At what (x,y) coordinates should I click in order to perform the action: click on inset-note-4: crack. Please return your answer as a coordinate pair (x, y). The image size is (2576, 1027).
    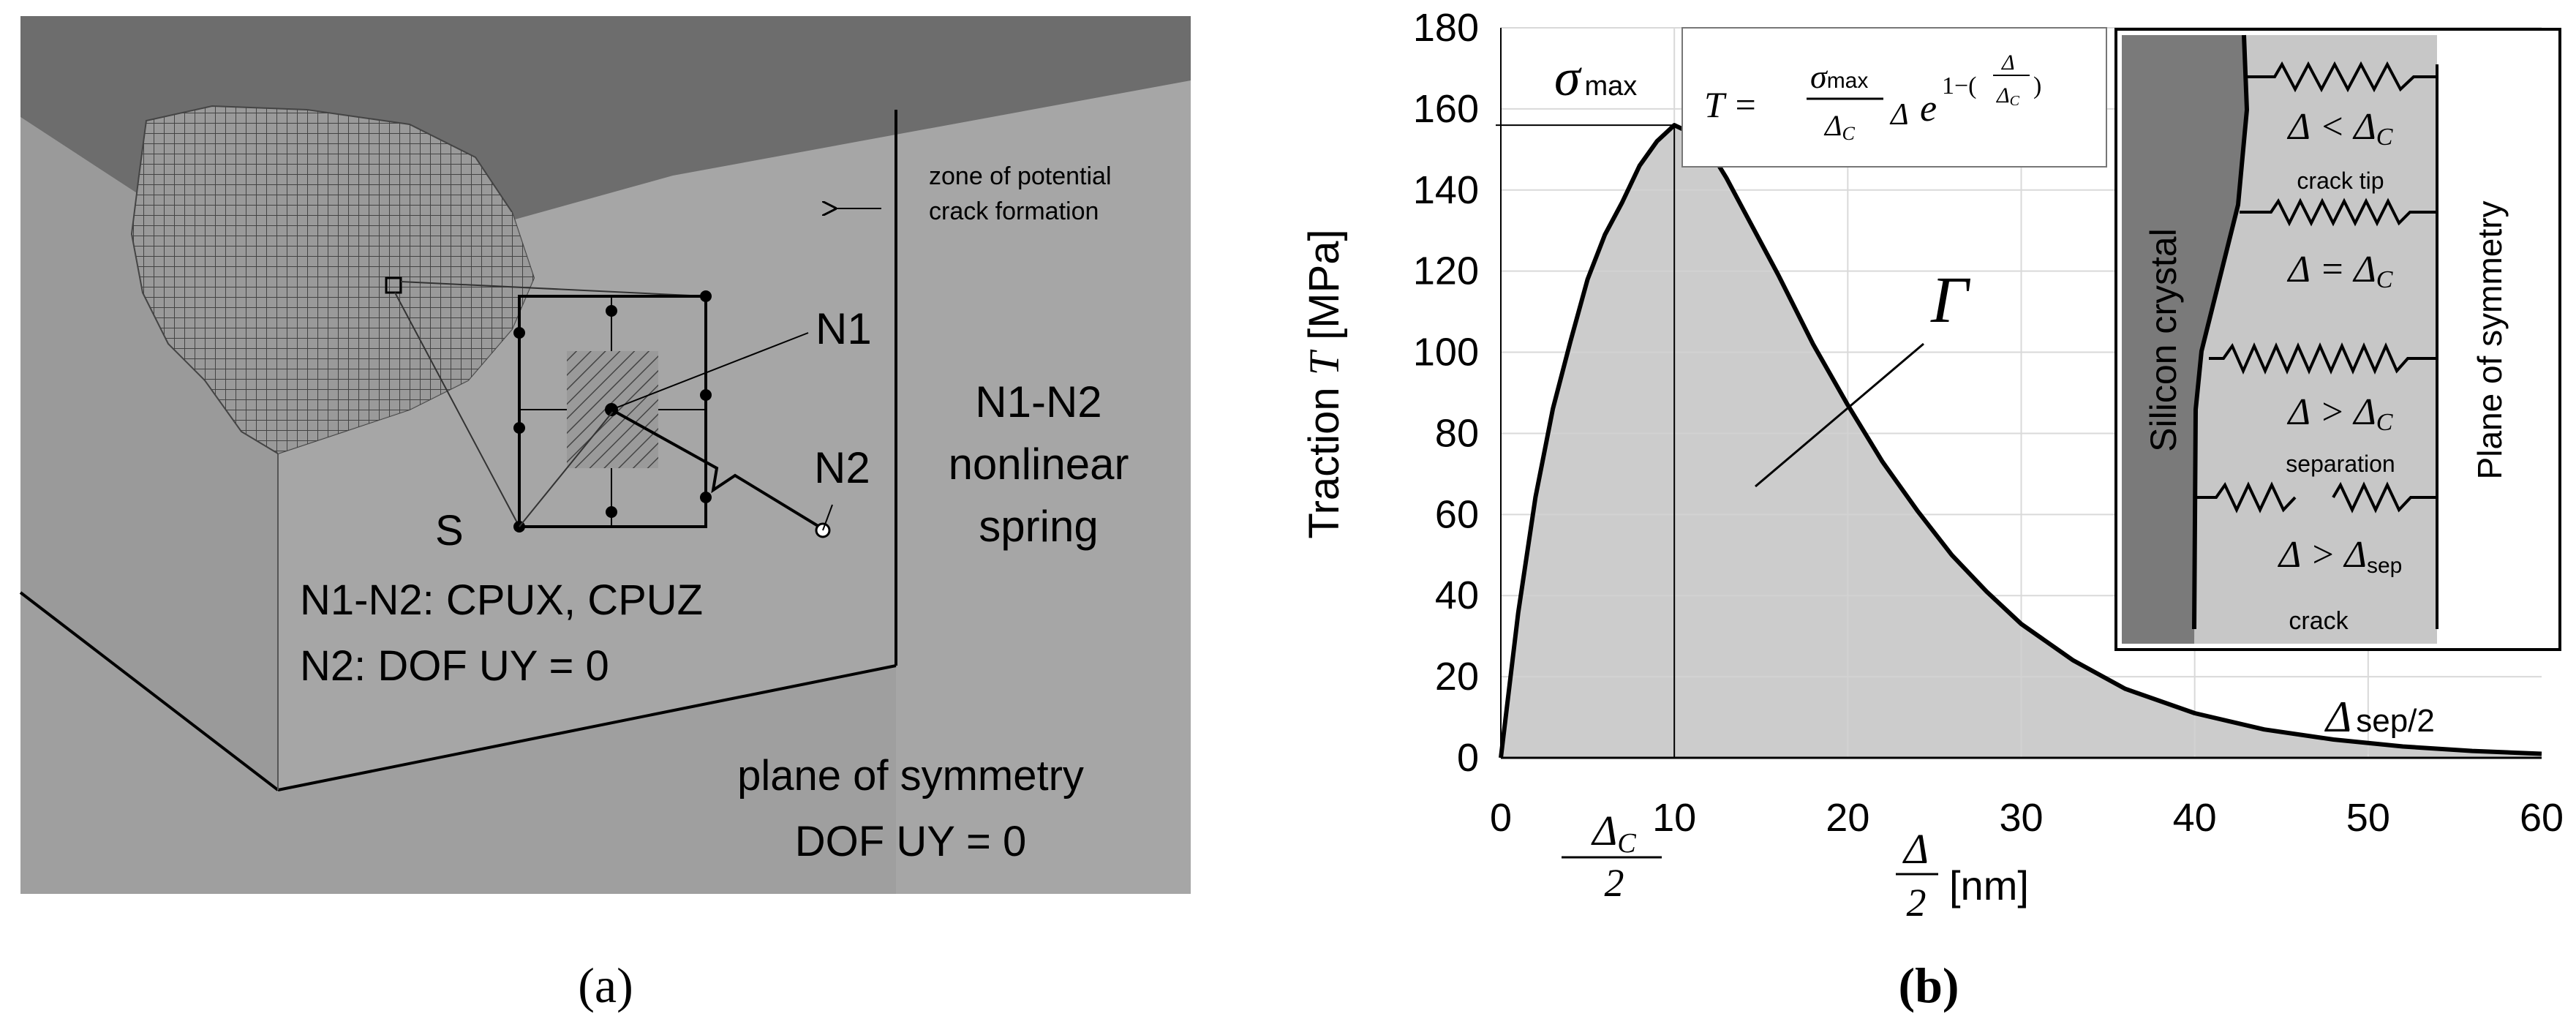
    Looking at the image, I should click on (2319, 621).